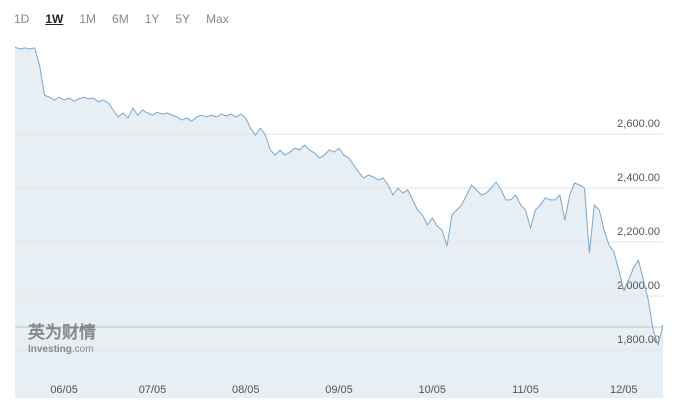 This screenshot has height=409, width=676. I want to click on y-tick-label: 2,400.00, so click(638, 178).